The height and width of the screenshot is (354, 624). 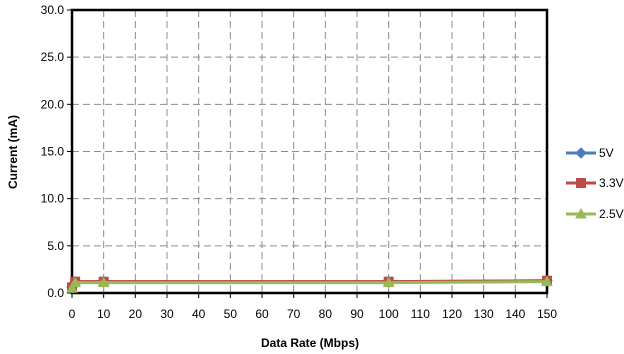 I want to click on legend-item-3-3v: 3.3V, so click(x=595, y=183).